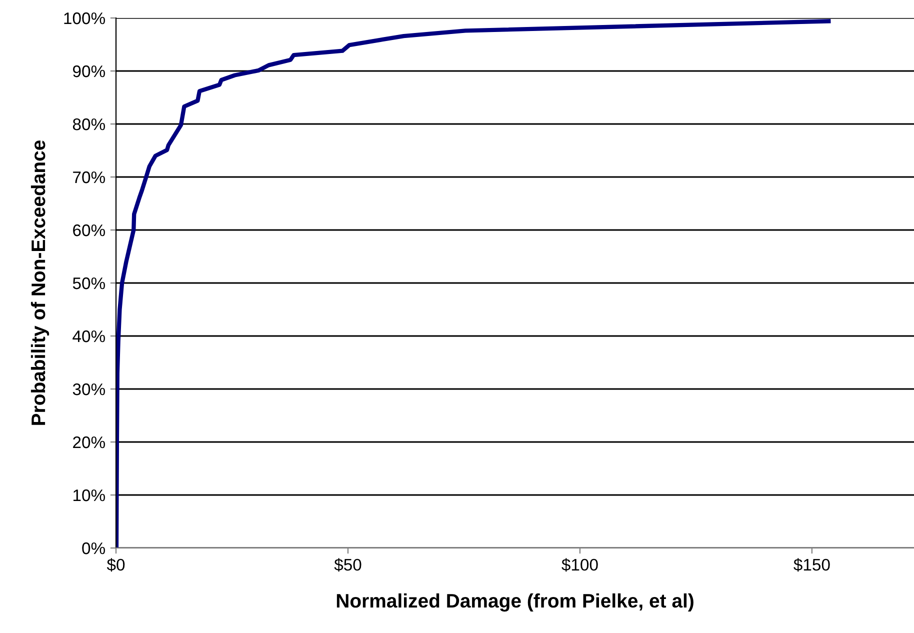 The height and width of the screenshot is (633, 914). I want to click on y-tick-label: 40%, so click(88, 336).